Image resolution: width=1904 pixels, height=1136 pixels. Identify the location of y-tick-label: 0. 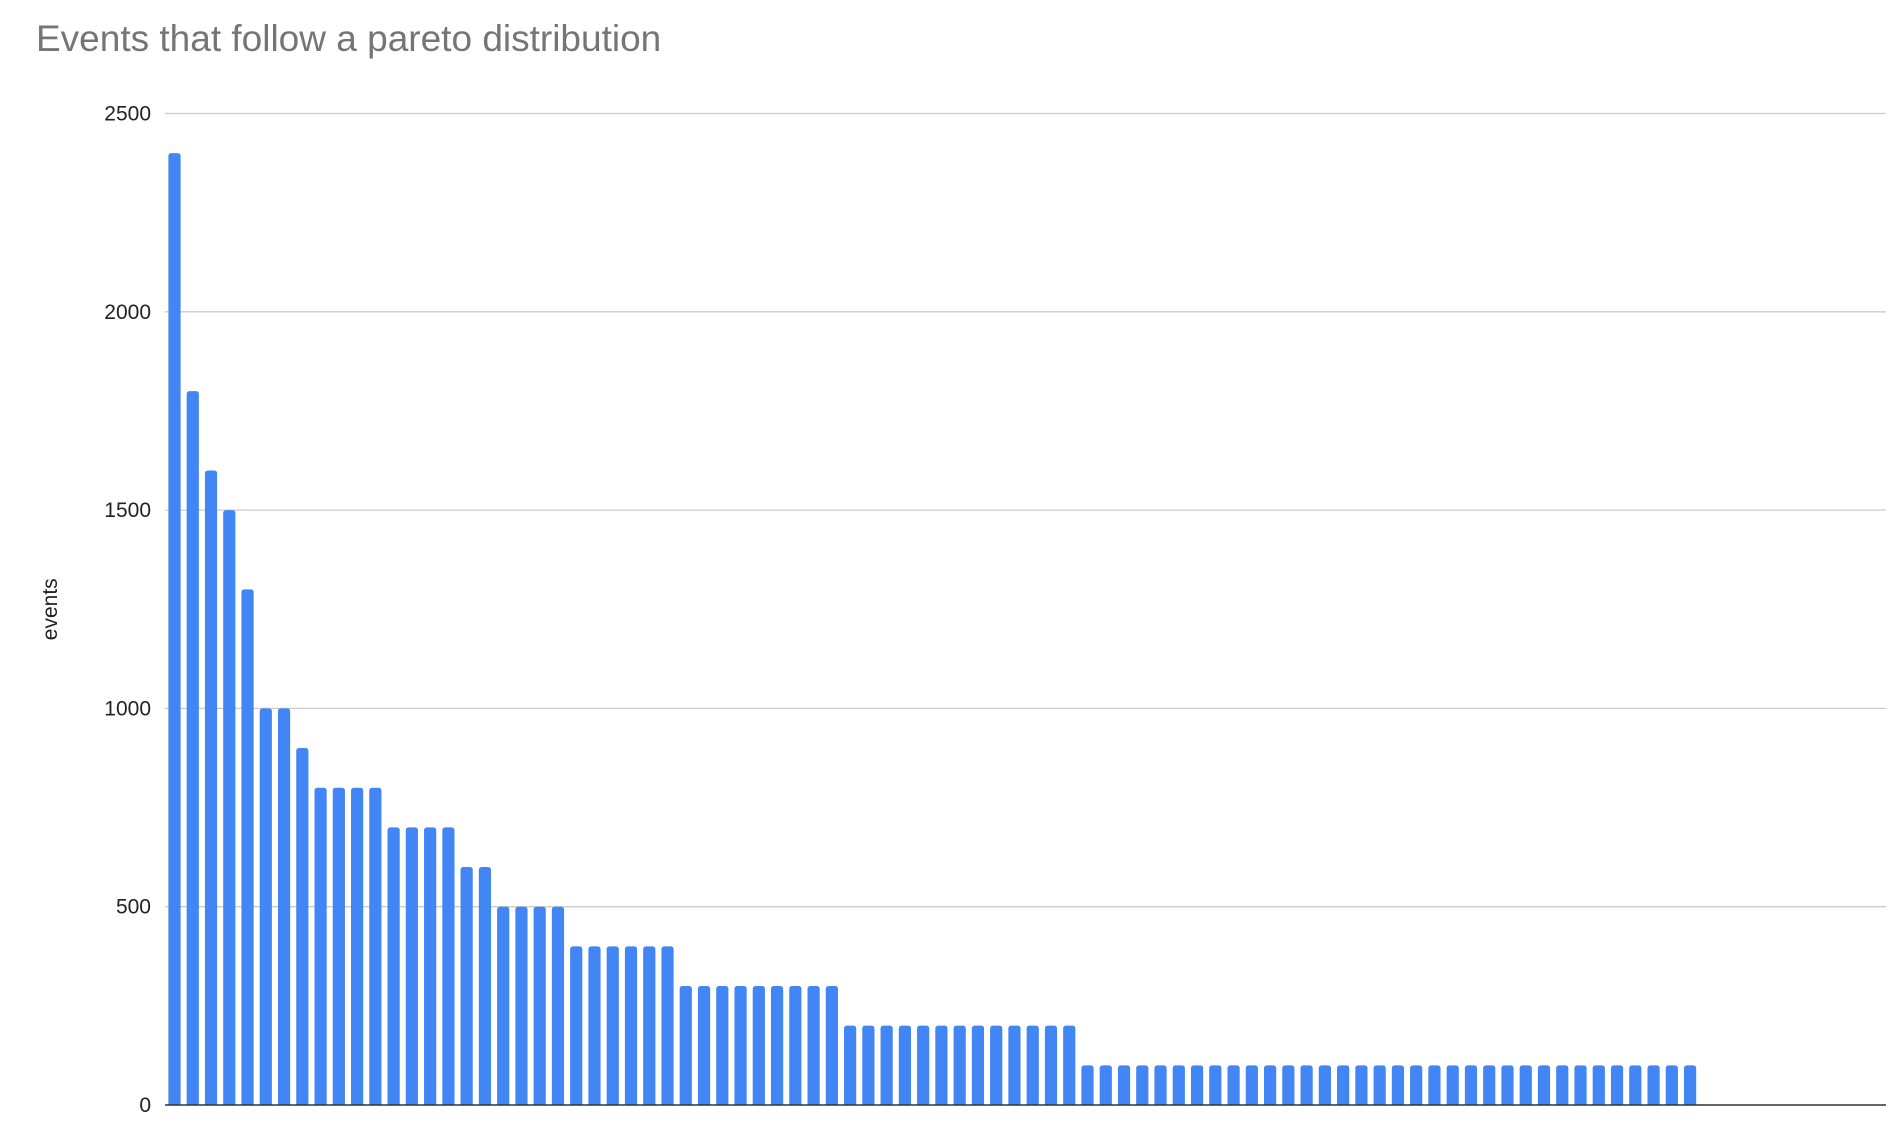
(145, 1105).